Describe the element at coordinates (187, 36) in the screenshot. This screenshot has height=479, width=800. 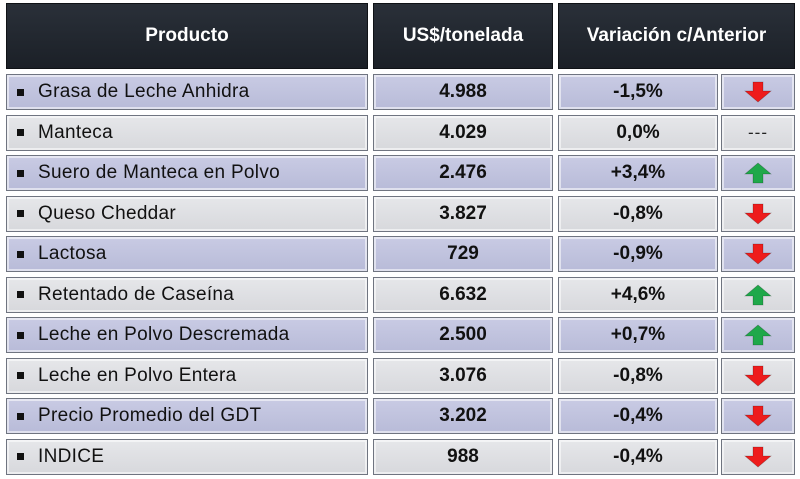
I see `header-product: Producto` at that location.